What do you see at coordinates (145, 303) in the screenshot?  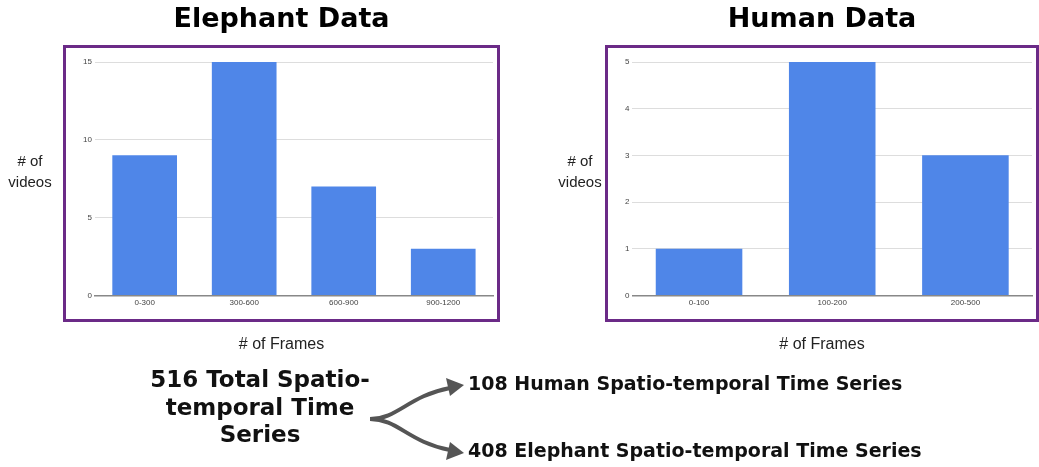 I see `x-tick-label: 0-300` at bounding box center [145, 303].